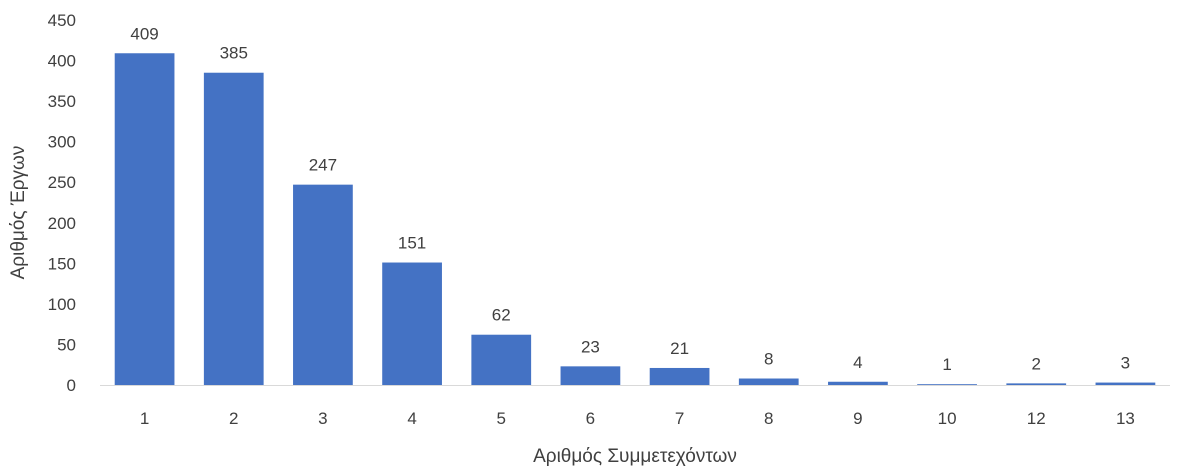  What do you see at coordinates (501, 418) in the screenshot?
I see `x-tick-label: 5` at bounding box center [501, 418].